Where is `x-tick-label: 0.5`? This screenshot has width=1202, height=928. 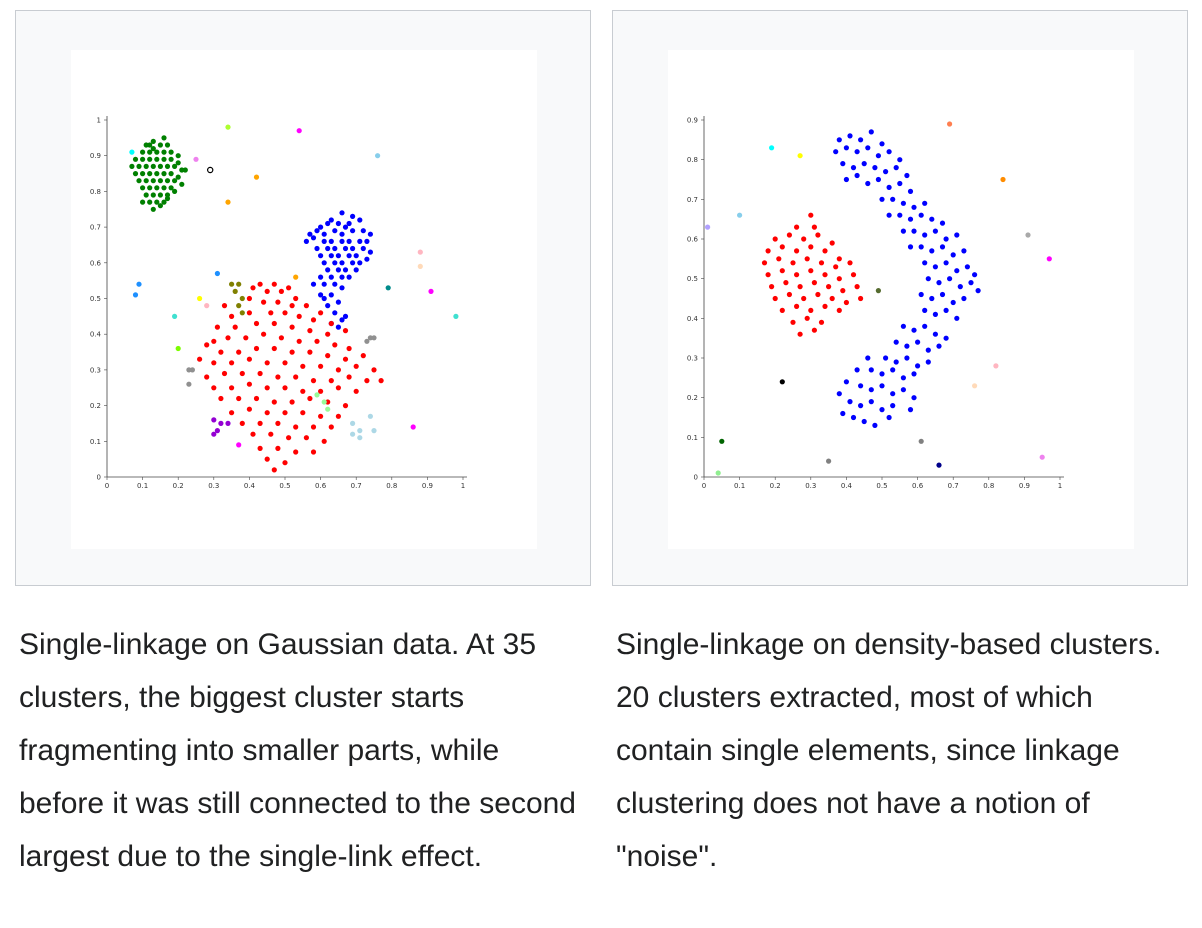
x-tick-label: 0.5 is located at coordinates (881, 486).